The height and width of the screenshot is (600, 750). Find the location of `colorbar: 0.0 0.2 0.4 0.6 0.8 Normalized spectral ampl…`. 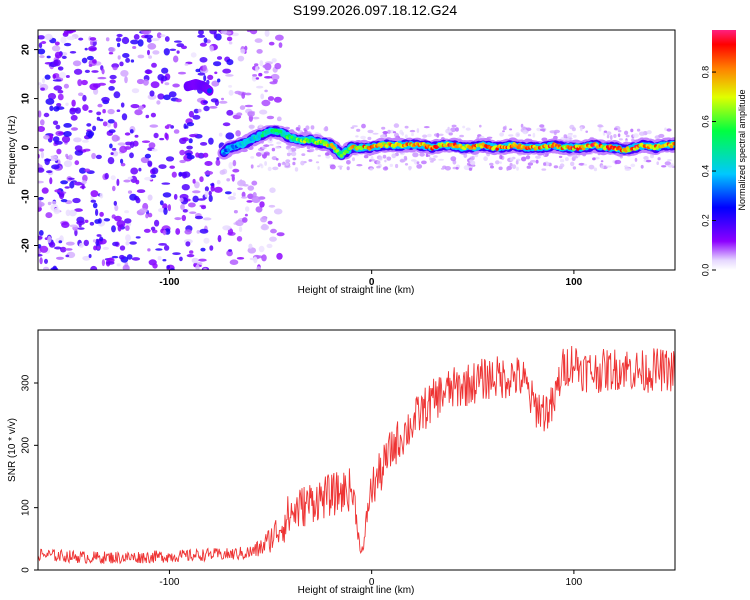

colorbar: 0.0 0.2 0.4 0.6 0.8 Normalized spectral ampl… is located at coordinates (723, 153).